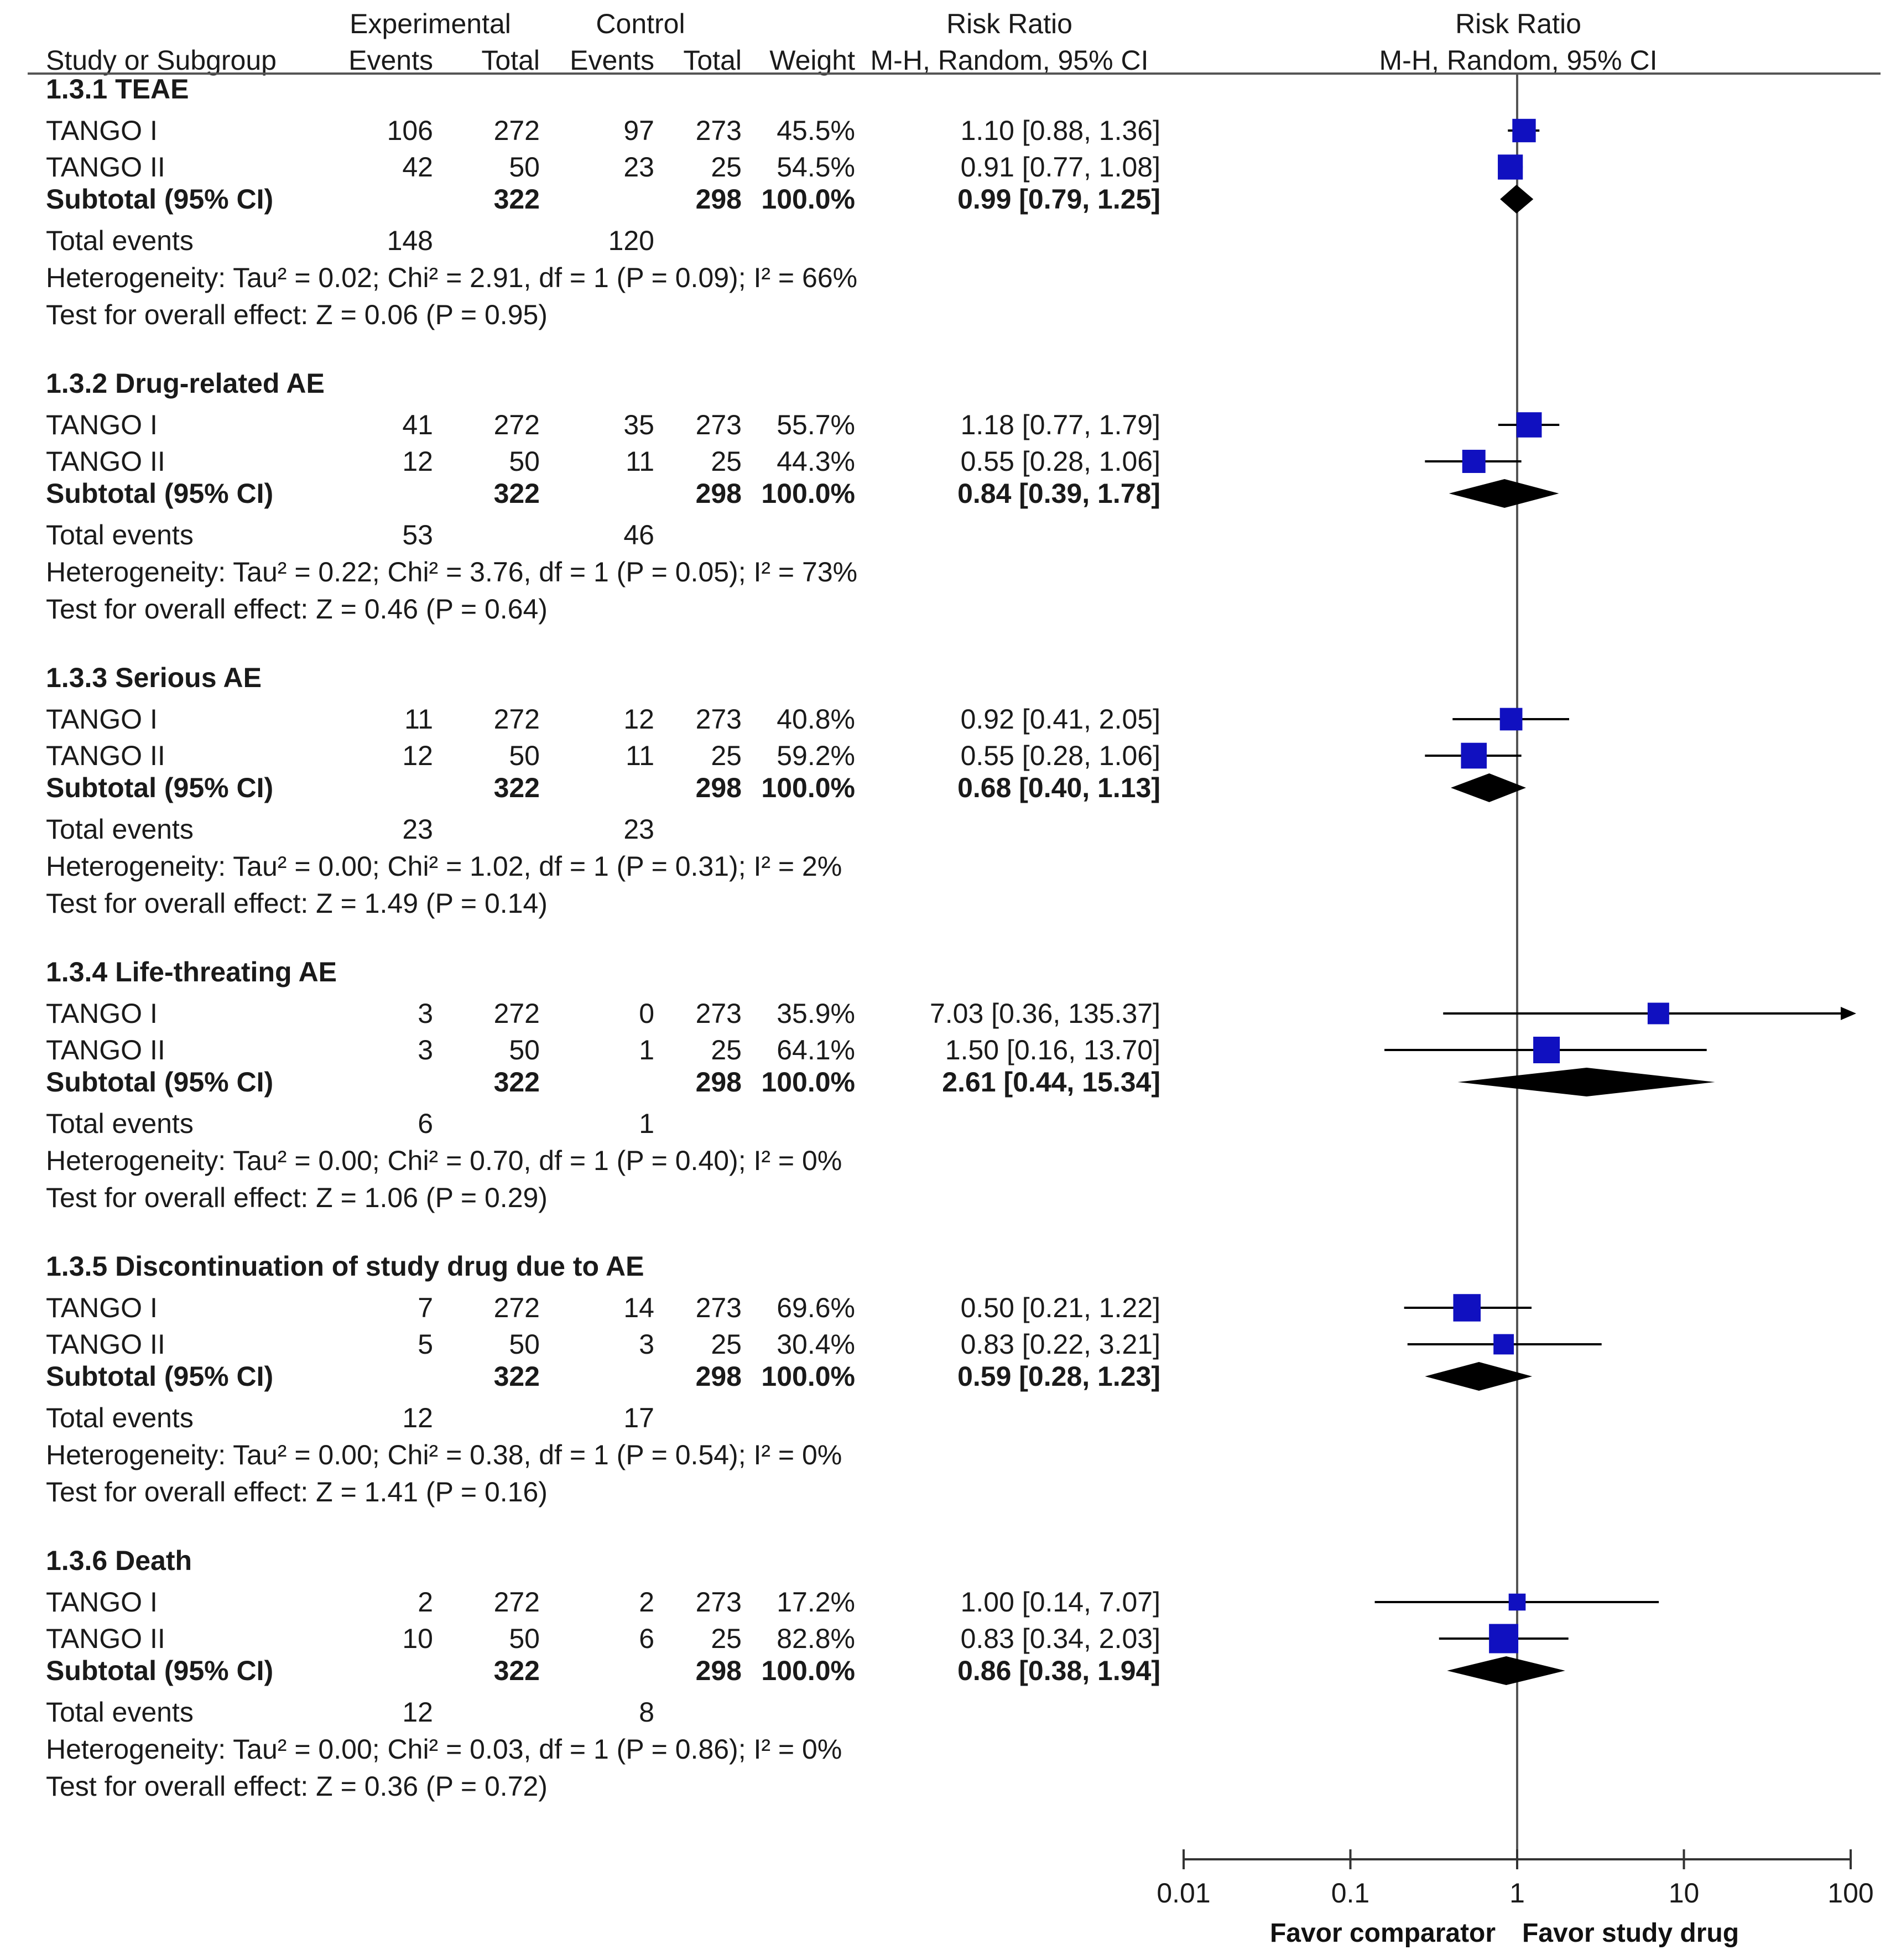  Describe the element at coordinates (1058, 199) in the screenshot. I see `subtotal-ci: 0.99 [0.79, 1.25]` at that location.